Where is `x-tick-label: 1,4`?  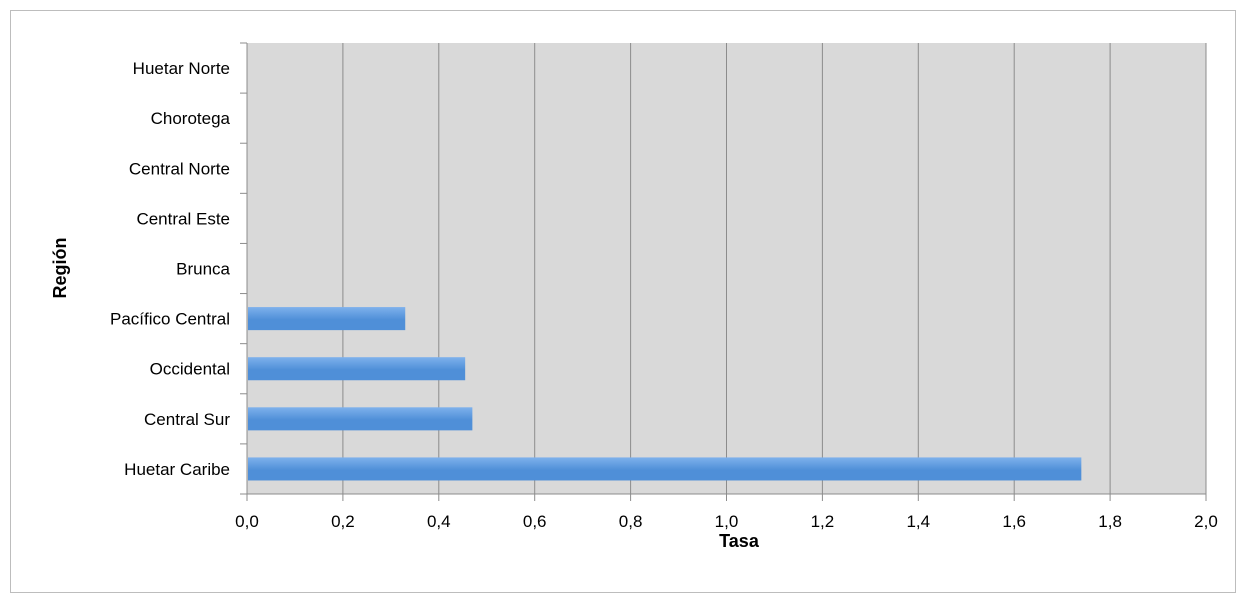 x-tick-label: 1,4 is located at coordinates (918, 521).